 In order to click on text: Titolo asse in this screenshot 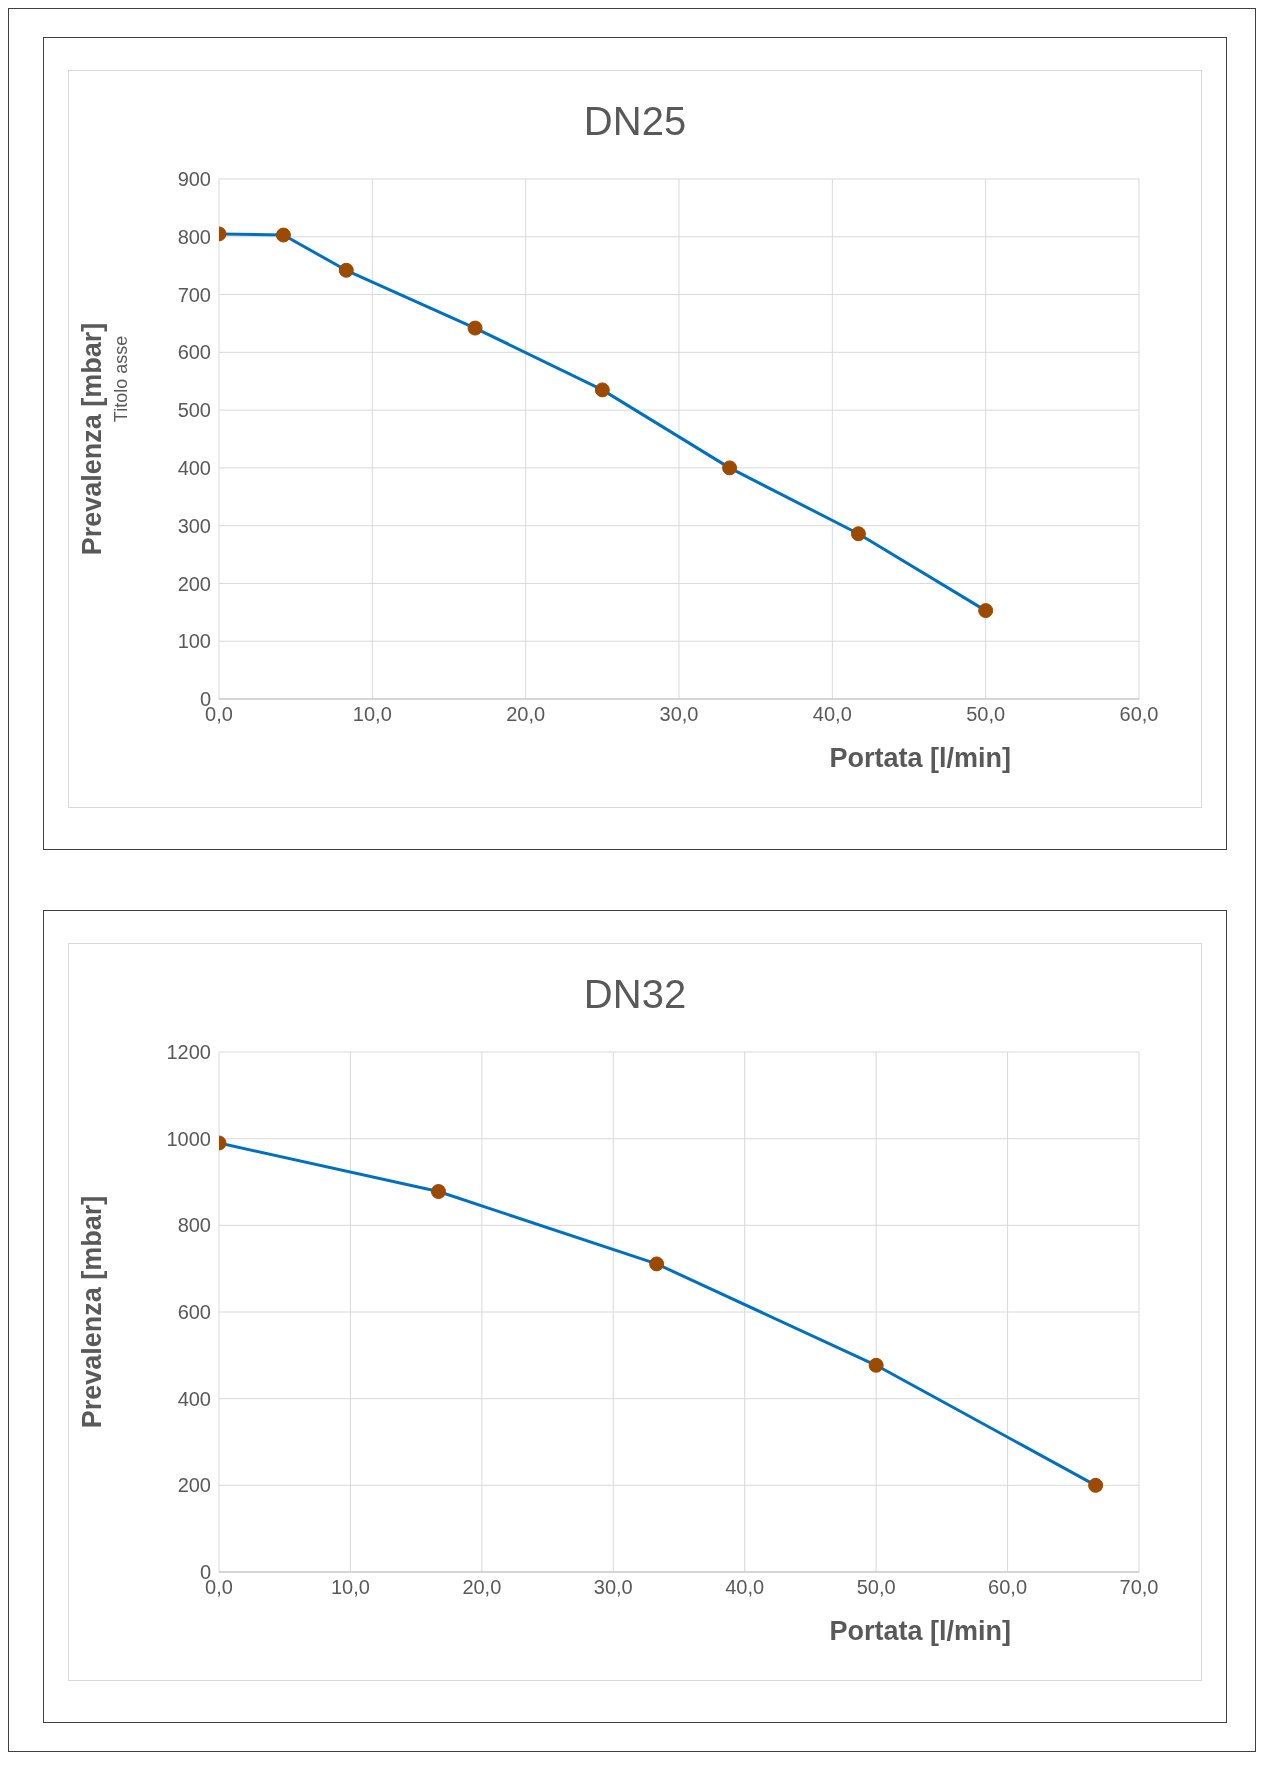, I will do `click(121, 379)`.